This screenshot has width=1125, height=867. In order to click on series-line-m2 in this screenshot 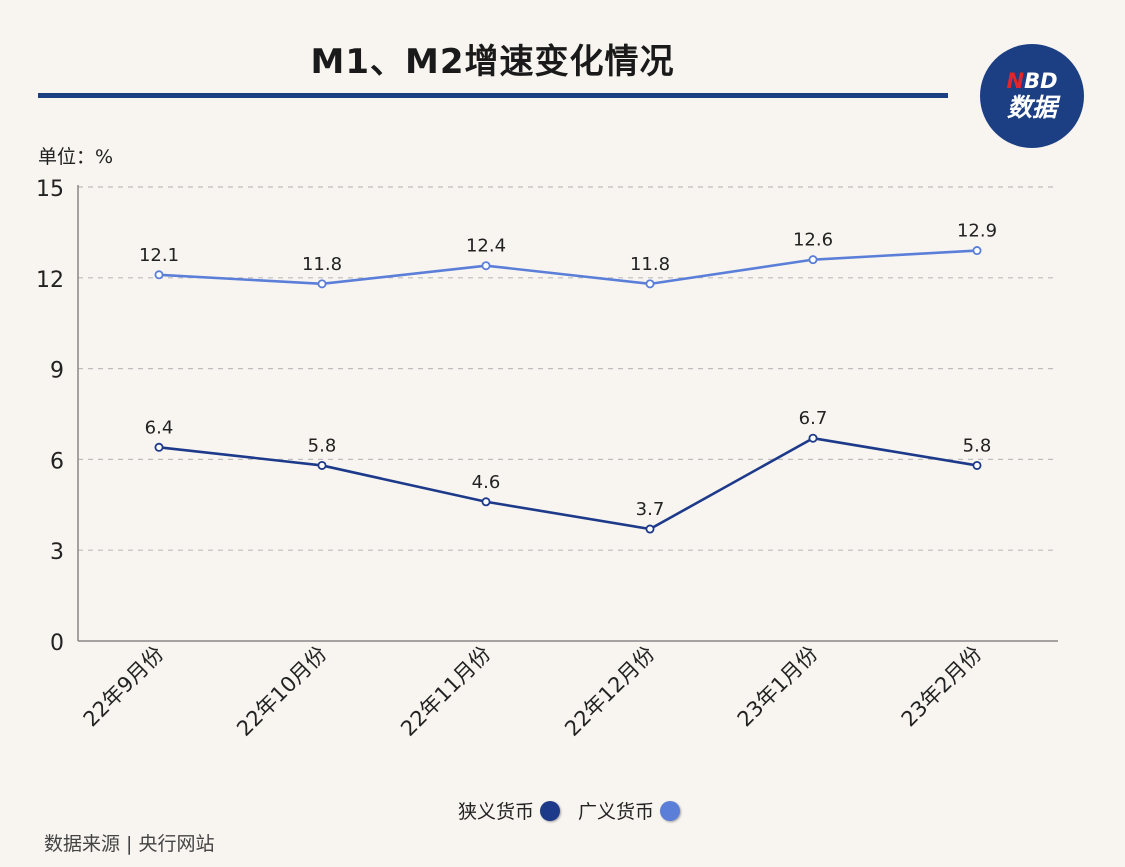, I will do `click(568, 267)`.